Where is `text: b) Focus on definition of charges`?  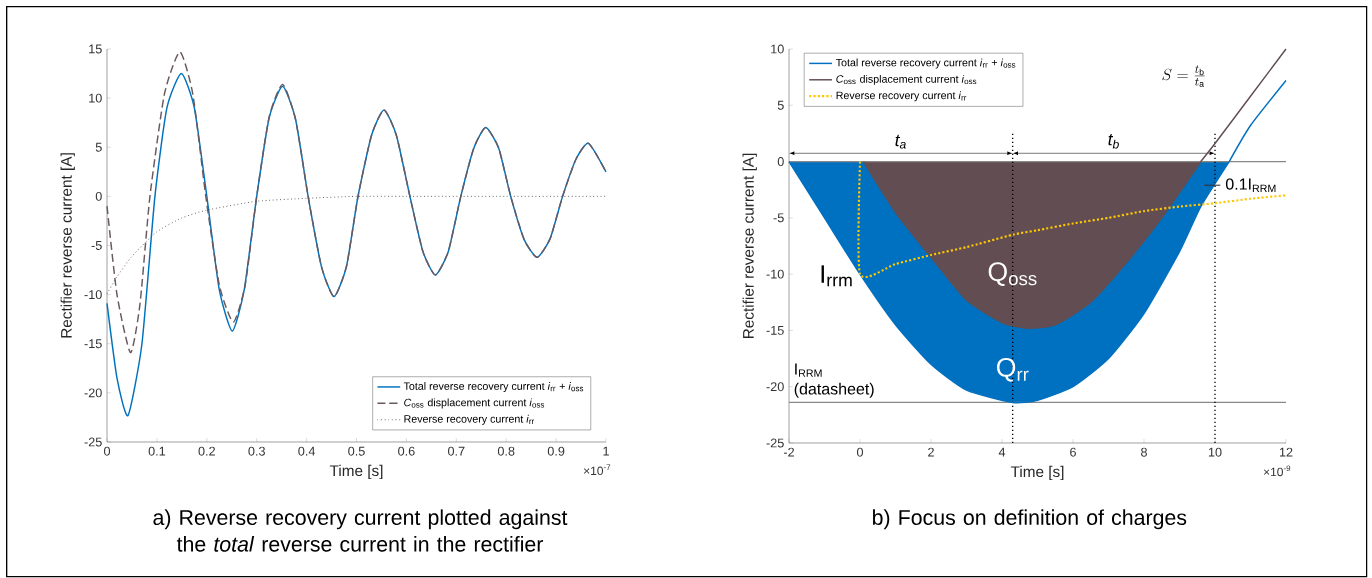 text: b) Focus on definition of charges is located at coordinates (1030, 519).